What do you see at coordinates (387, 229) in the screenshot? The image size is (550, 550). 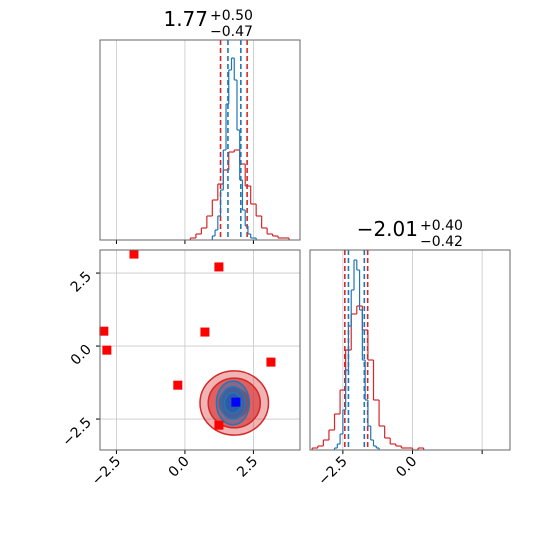 I see `panel-title: −2.01` at bounding box center [387, 229].